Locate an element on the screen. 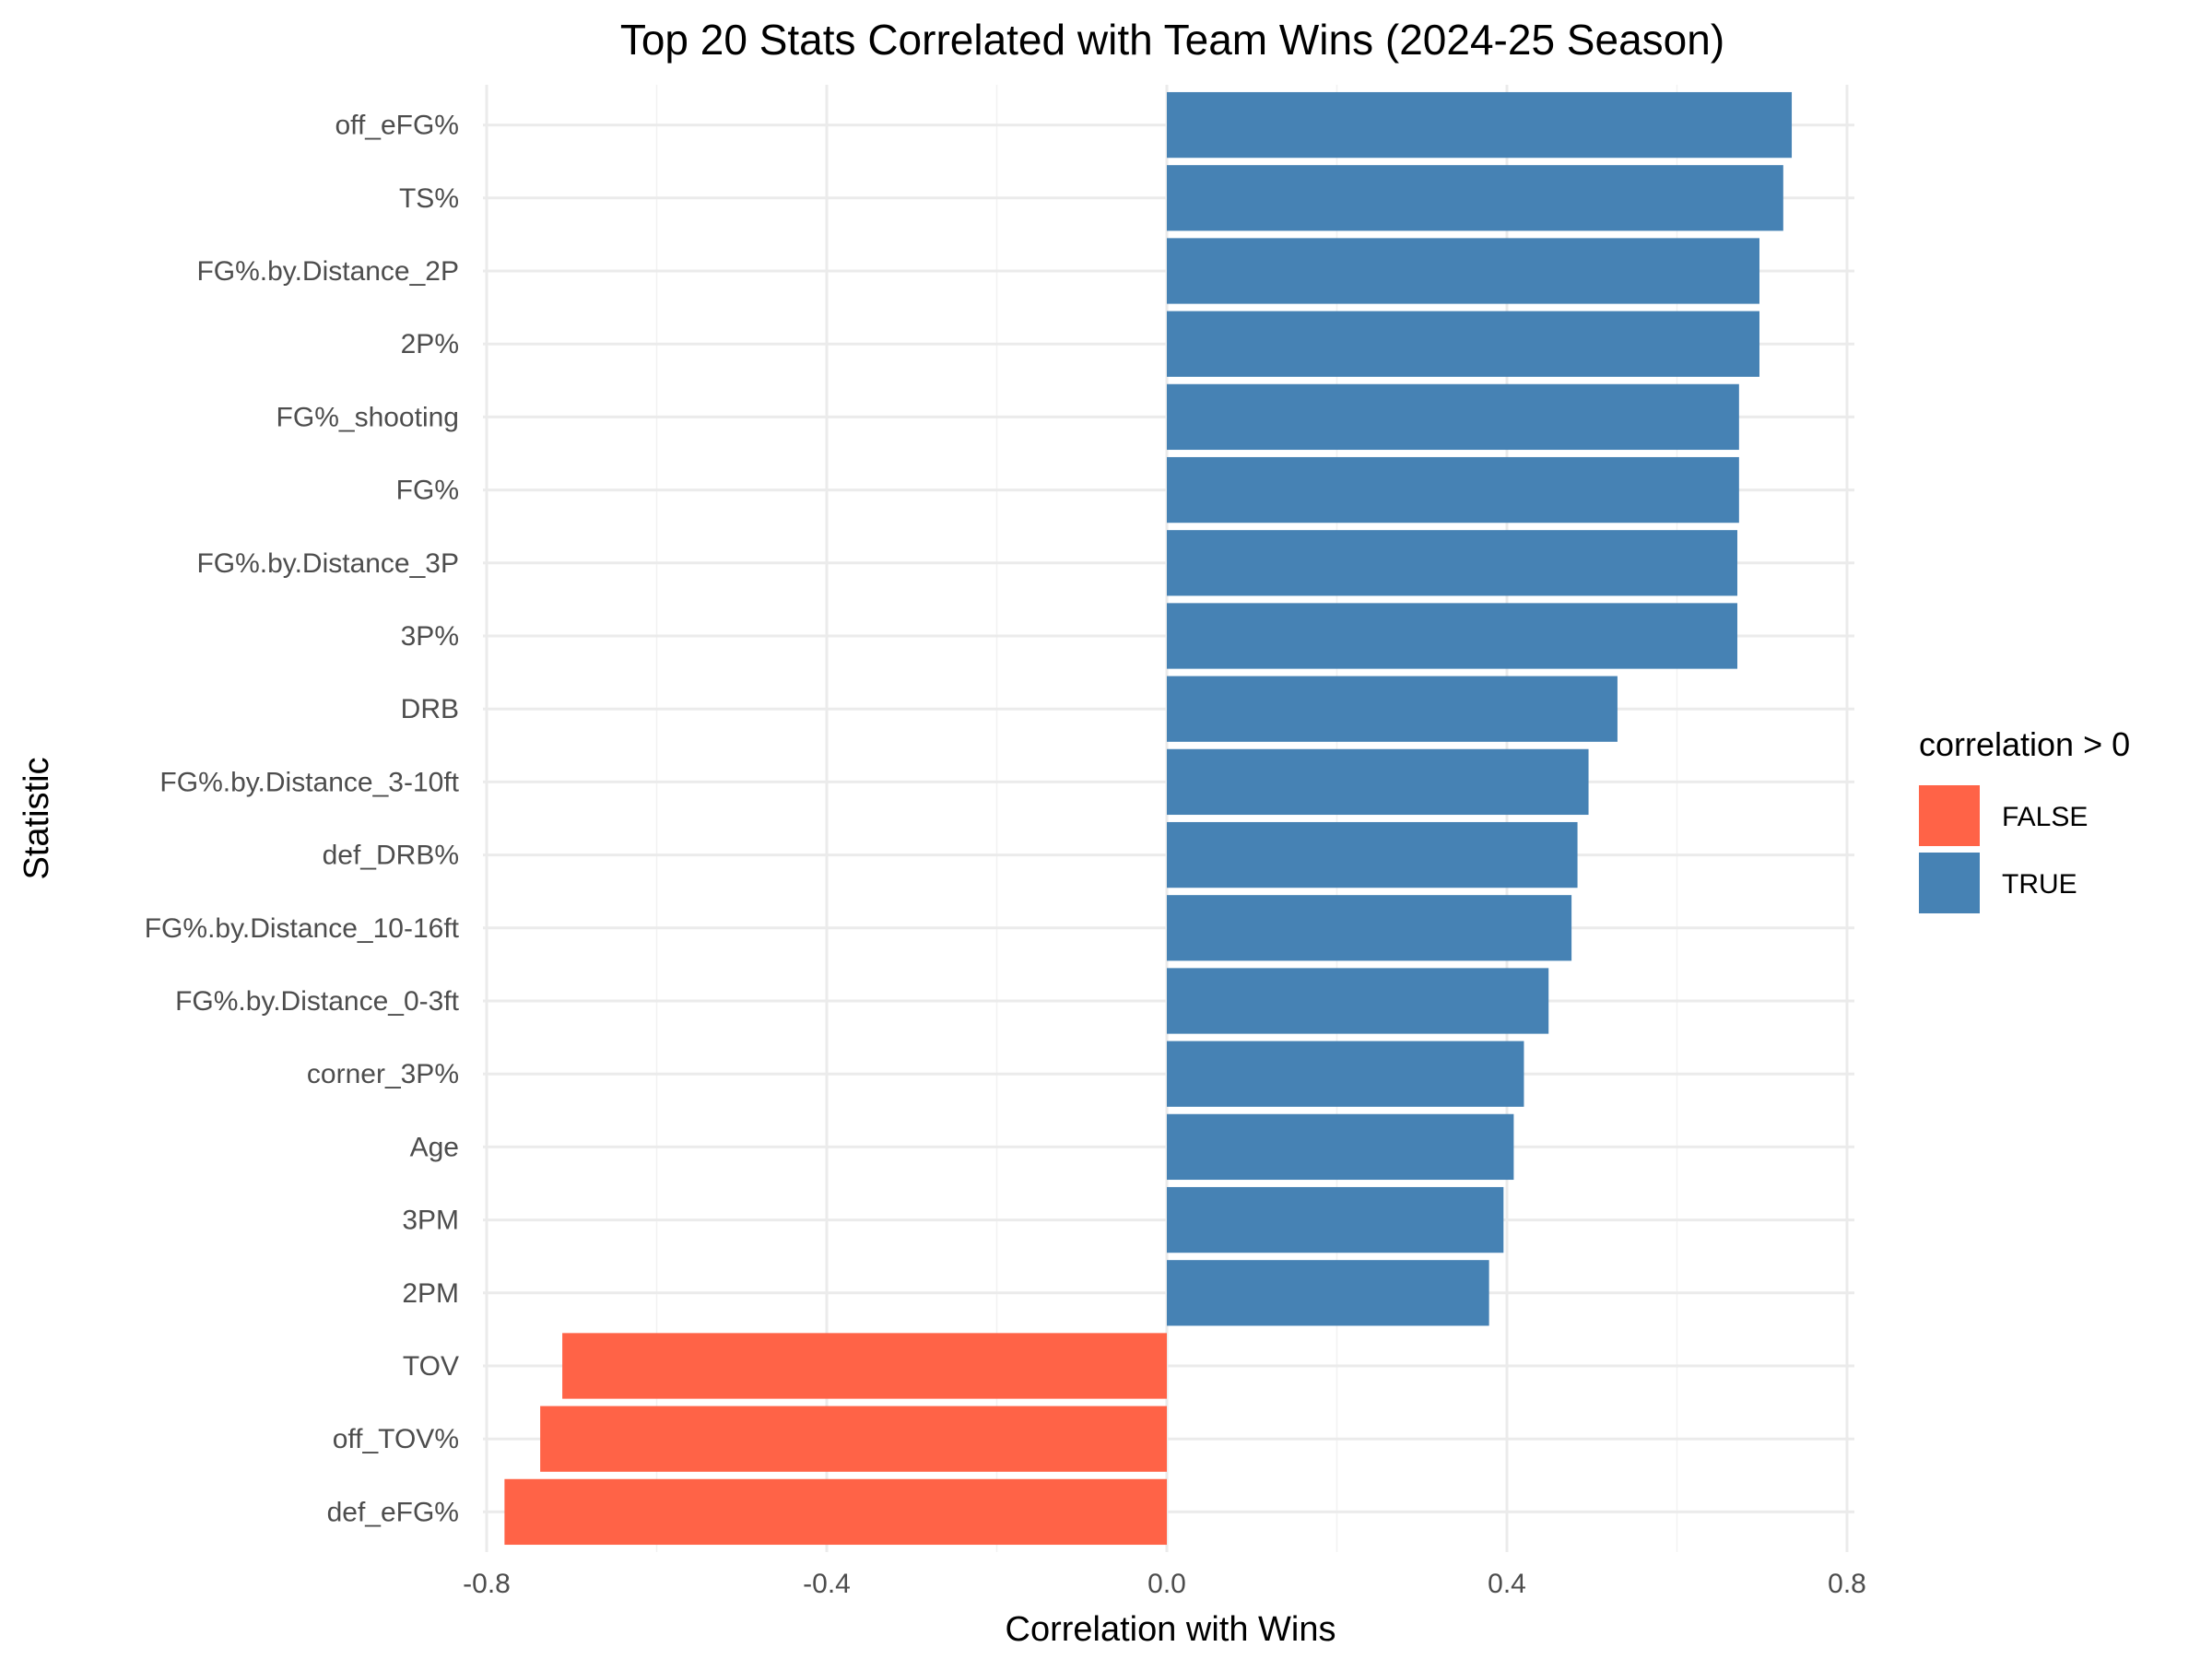 Image resolution: width=2212 pixels, height=1659 pixels. x-axis-title: Correlation with Wins is located at coordinates (1171, 1629).